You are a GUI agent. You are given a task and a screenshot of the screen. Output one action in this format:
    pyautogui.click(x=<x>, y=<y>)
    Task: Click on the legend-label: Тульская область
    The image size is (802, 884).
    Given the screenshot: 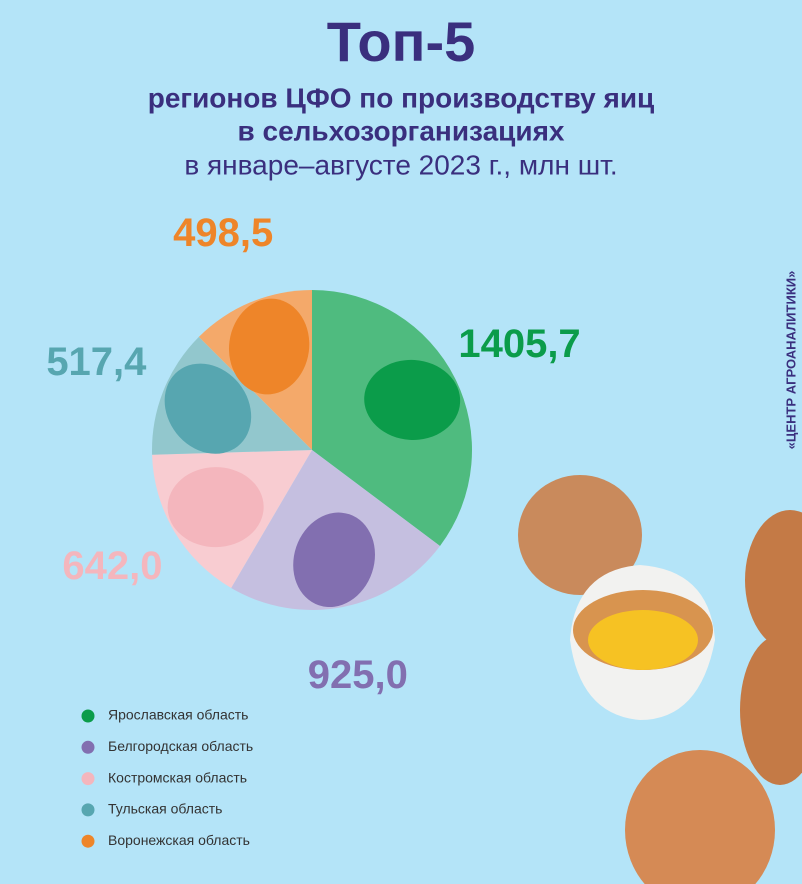 What is the action you would take?
    pyautogui.click(x=165, y=809)
    